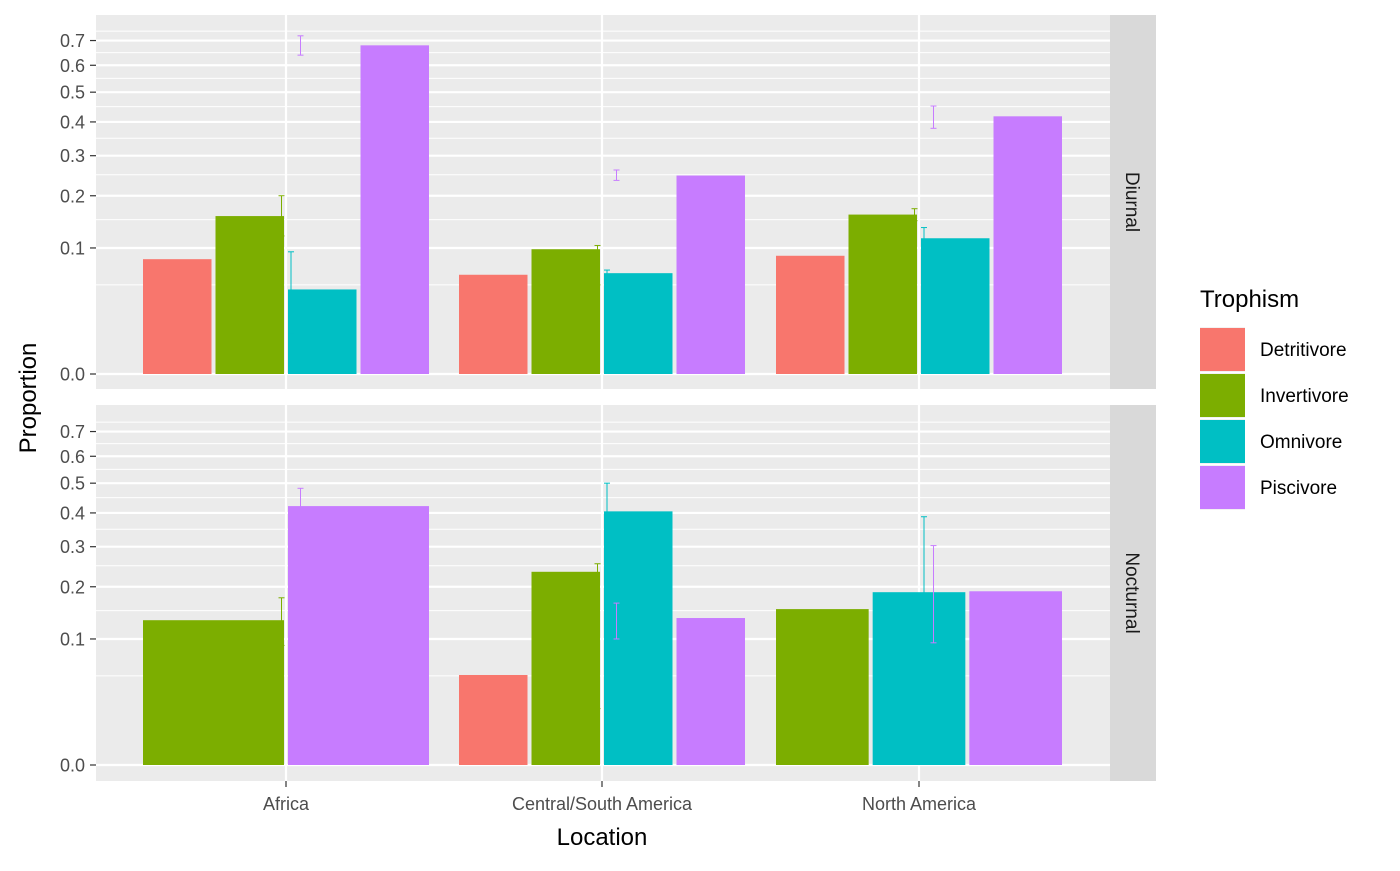 Image resolution: width=1400 pixels, height=871 pixels. Describe the element at coordinates (710, 691) in the screenshot. I see `bar-nocturnal-central-south-america-piscivore` at that location.